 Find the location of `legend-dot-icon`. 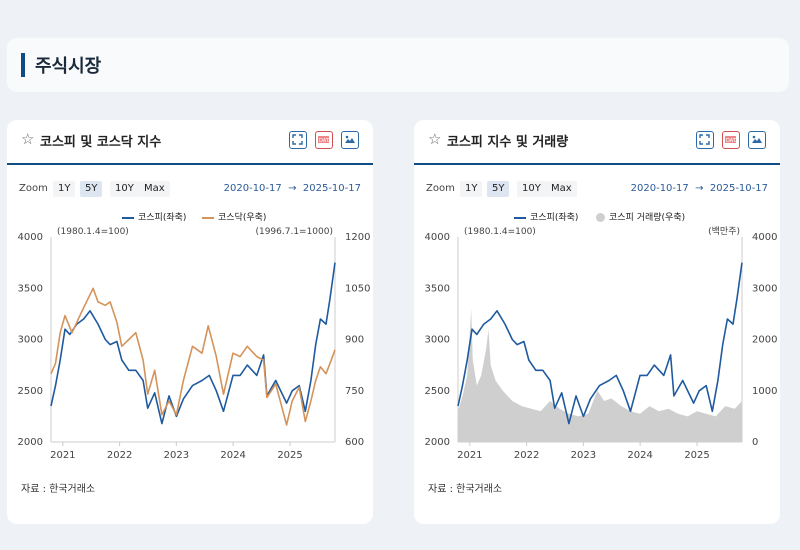

legend-dot-icon is located at coordinates (600, 217).